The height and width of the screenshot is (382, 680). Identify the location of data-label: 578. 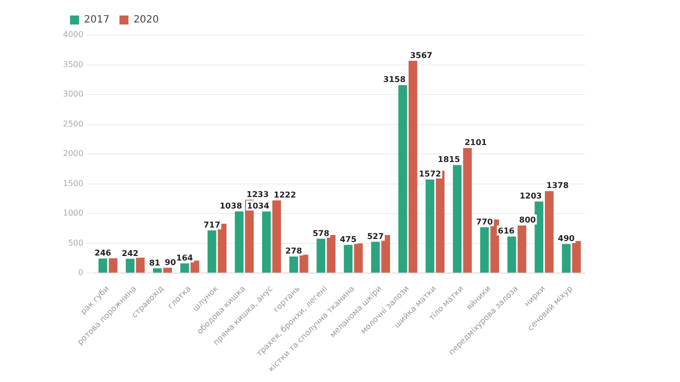
(321, 233).